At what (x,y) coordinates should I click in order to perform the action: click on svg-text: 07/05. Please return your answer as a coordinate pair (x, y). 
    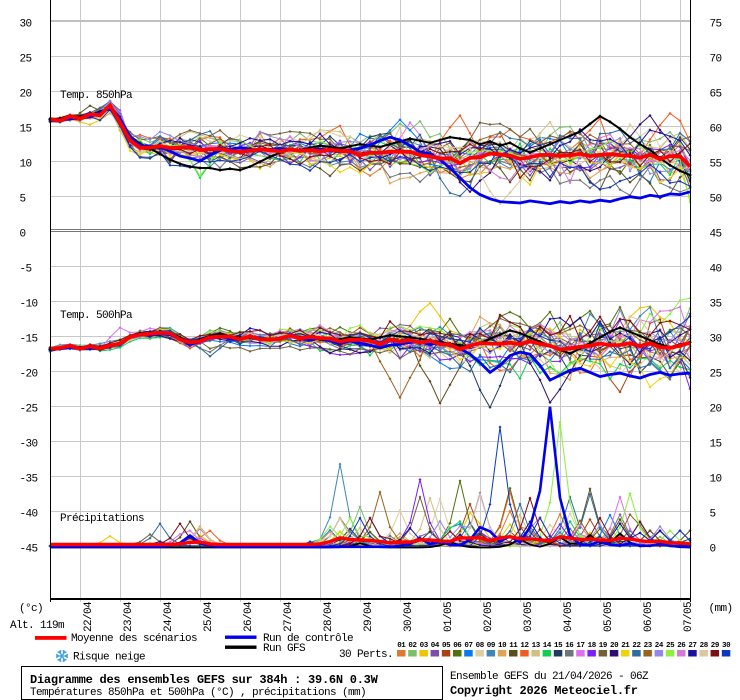
    Looking at the image, I should click on (689, 617).